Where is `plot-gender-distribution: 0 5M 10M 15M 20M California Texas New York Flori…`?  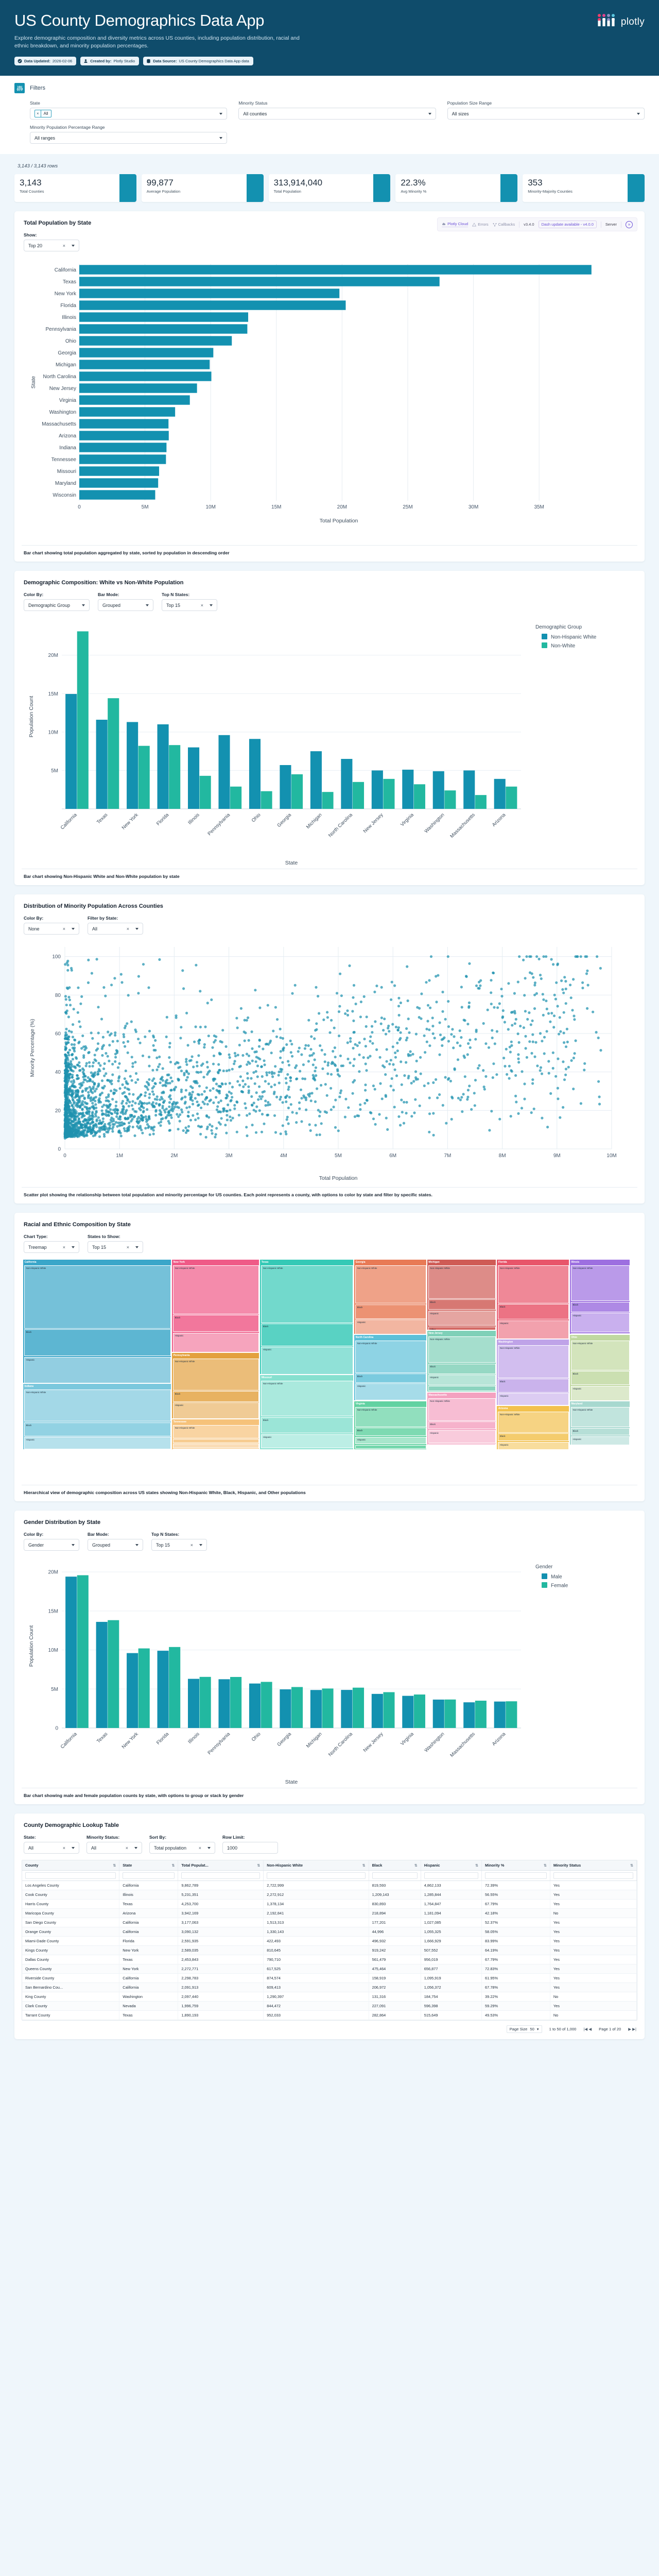 plot-gender-distribution: 0 5M 10M 15M 20M California Texas New York Flori… is located at coordinates (329, 1672).